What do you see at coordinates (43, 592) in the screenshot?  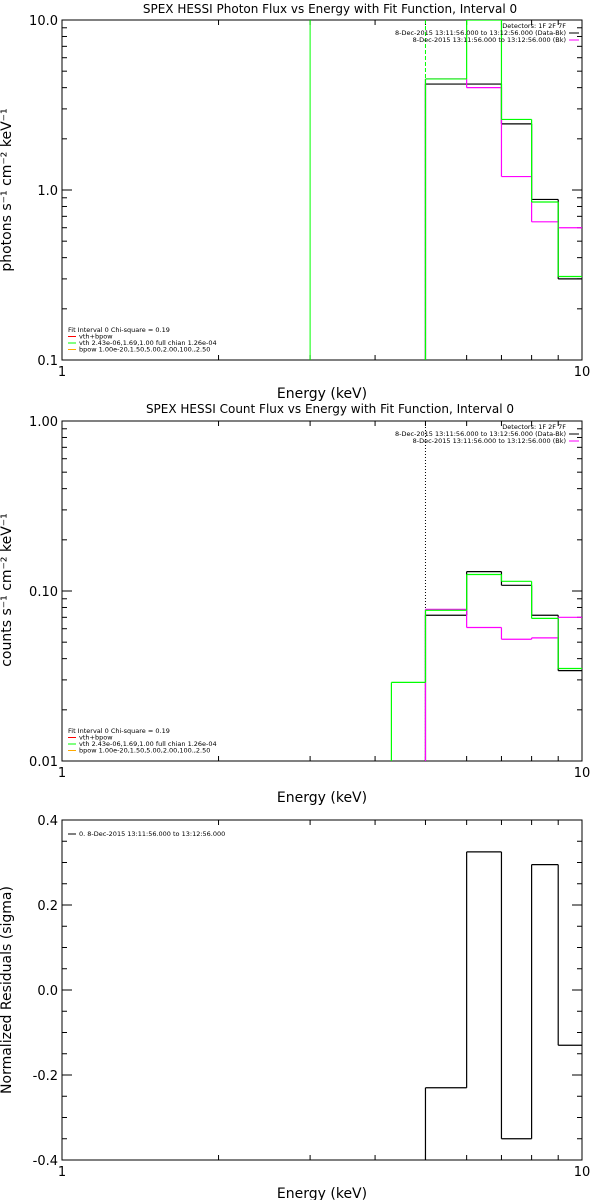 I see `y-tick-label: 0.10` at bounding box center [43, 592].